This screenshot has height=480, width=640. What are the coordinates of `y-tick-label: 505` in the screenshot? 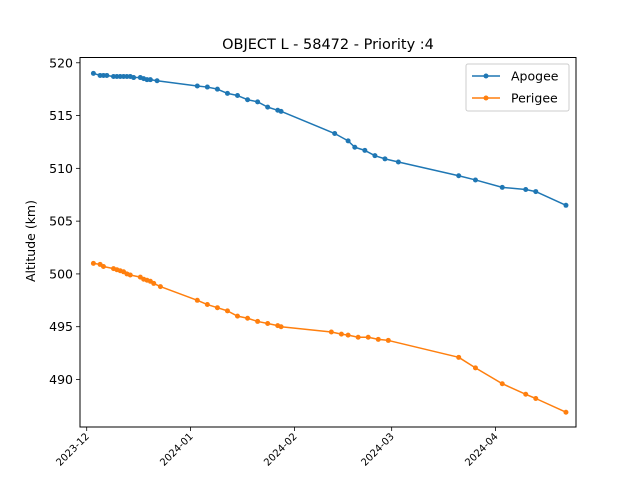 It's located at (61, 221).